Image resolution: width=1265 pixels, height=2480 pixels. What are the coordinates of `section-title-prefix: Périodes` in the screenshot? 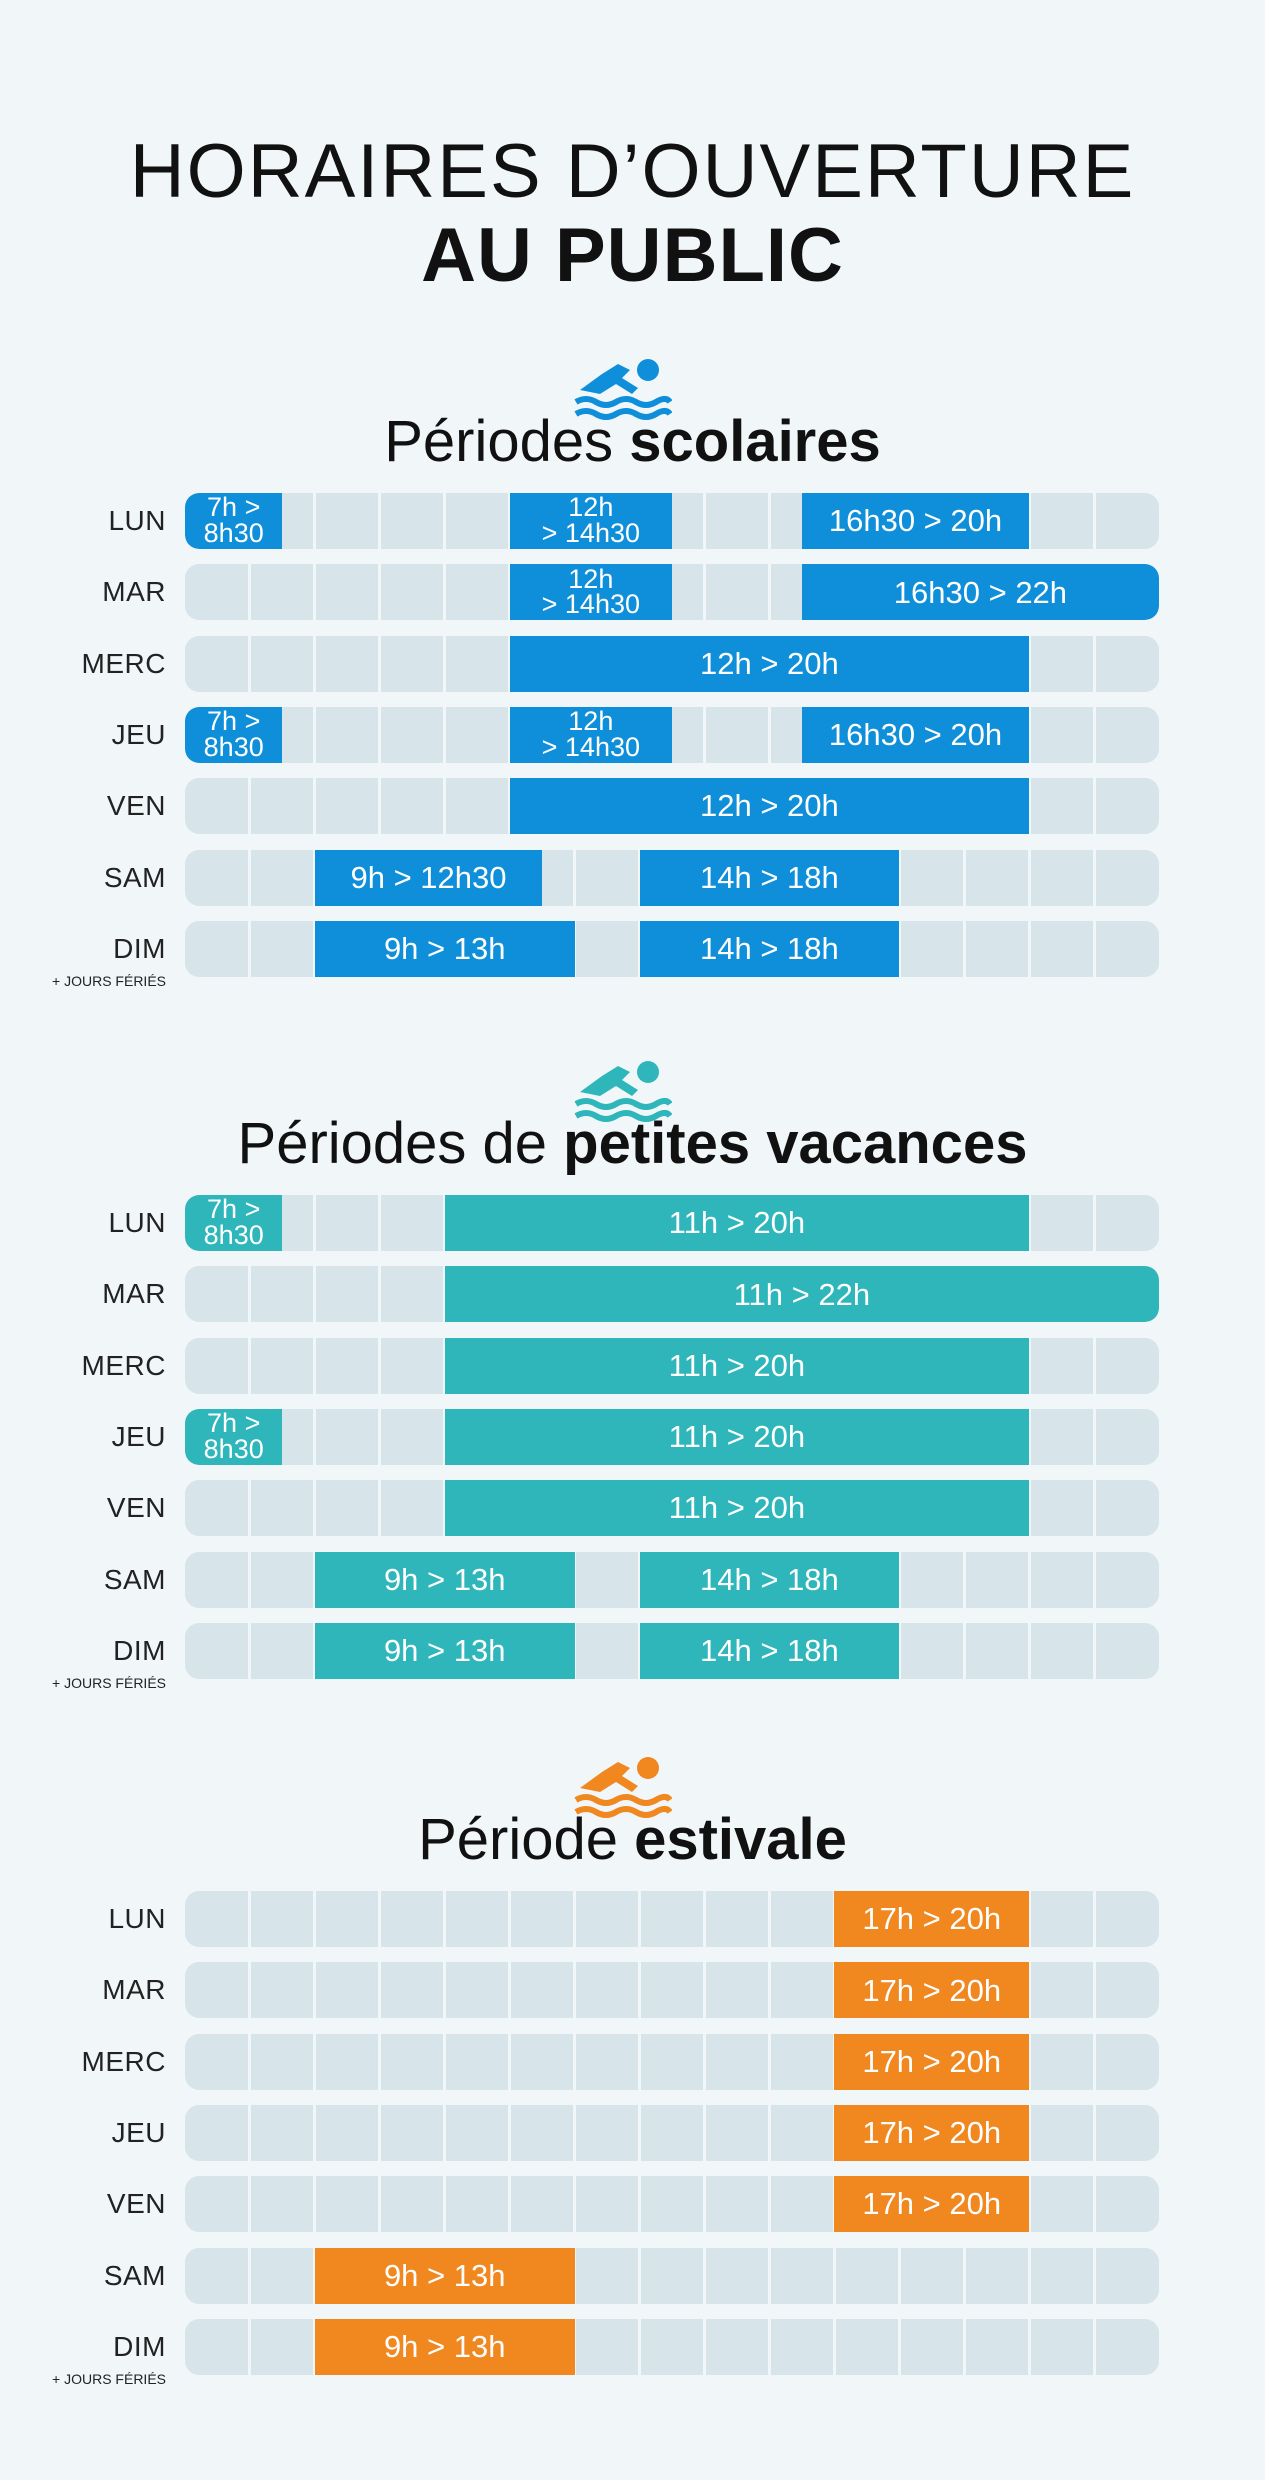 It's located at (507, 441).